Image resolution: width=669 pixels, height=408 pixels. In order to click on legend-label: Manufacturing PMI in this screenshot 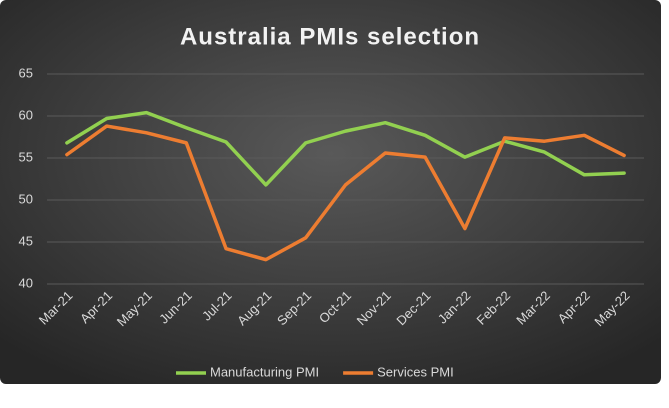, I will do `click(264, 371)`.